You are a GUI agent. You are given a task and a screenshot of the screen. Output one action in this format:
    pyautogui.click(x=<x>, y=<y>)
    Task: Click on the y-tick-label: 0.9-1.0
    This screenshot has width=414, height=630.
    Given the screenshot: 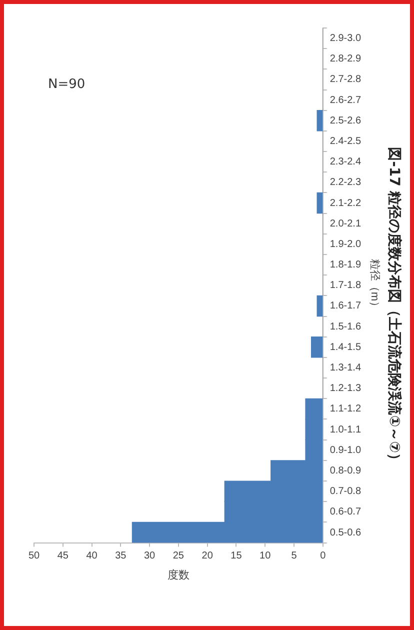 What is the action you would take?
    pyautogui.click(x=346, y=450)
    